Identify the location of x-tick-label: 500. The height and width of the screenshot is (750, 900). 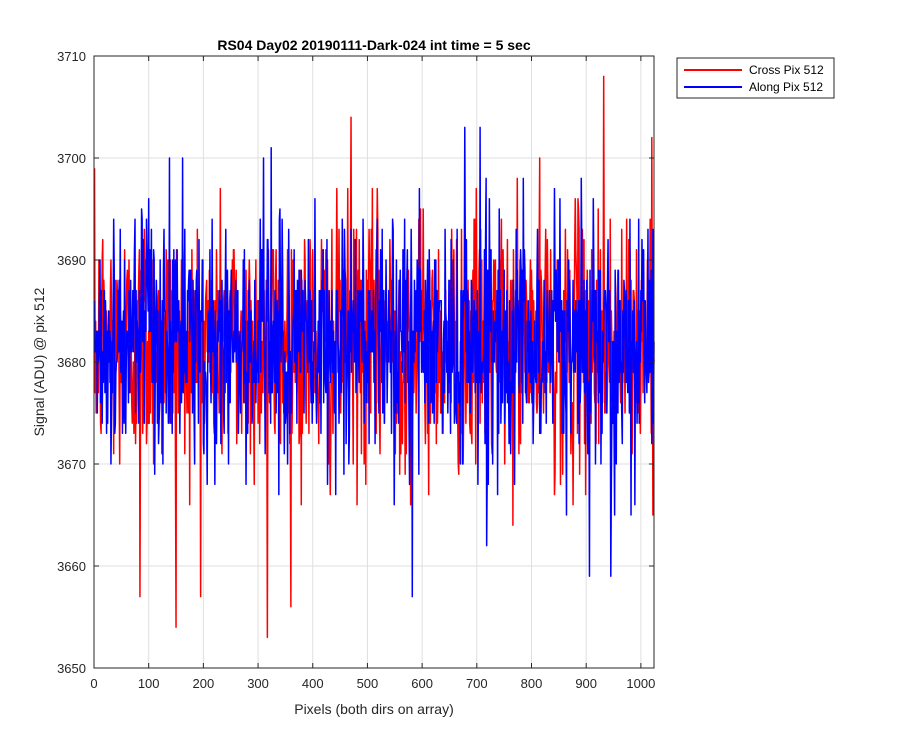
(368, 683).